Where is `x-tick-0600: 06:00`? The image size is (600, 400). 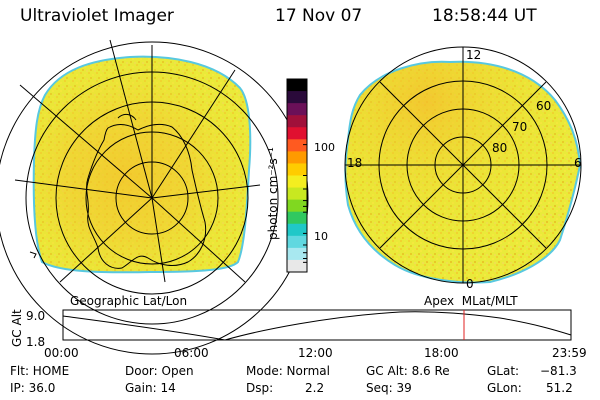 x-tick-0600: 06:00 is located at coordinates (191, 353).